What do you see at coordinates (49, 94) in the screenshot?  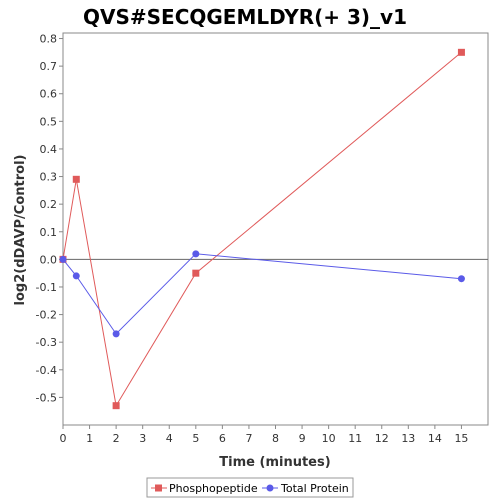 I see `y-tick-label: 0.6` at bounding box center [49, 94].